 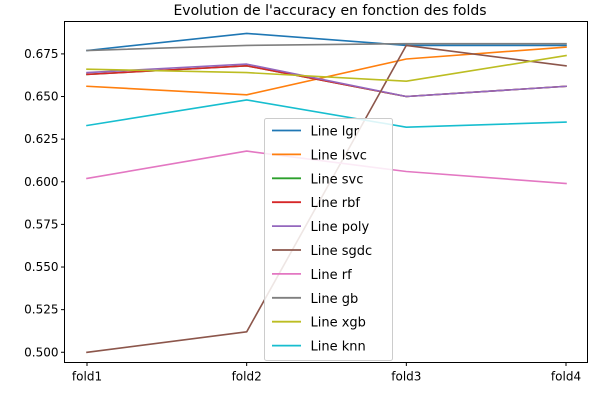 What do you see at coordinates (41, 352) in the screenshot?
I see `y-tick-label: 0.500` at bounding box center [41, 352].